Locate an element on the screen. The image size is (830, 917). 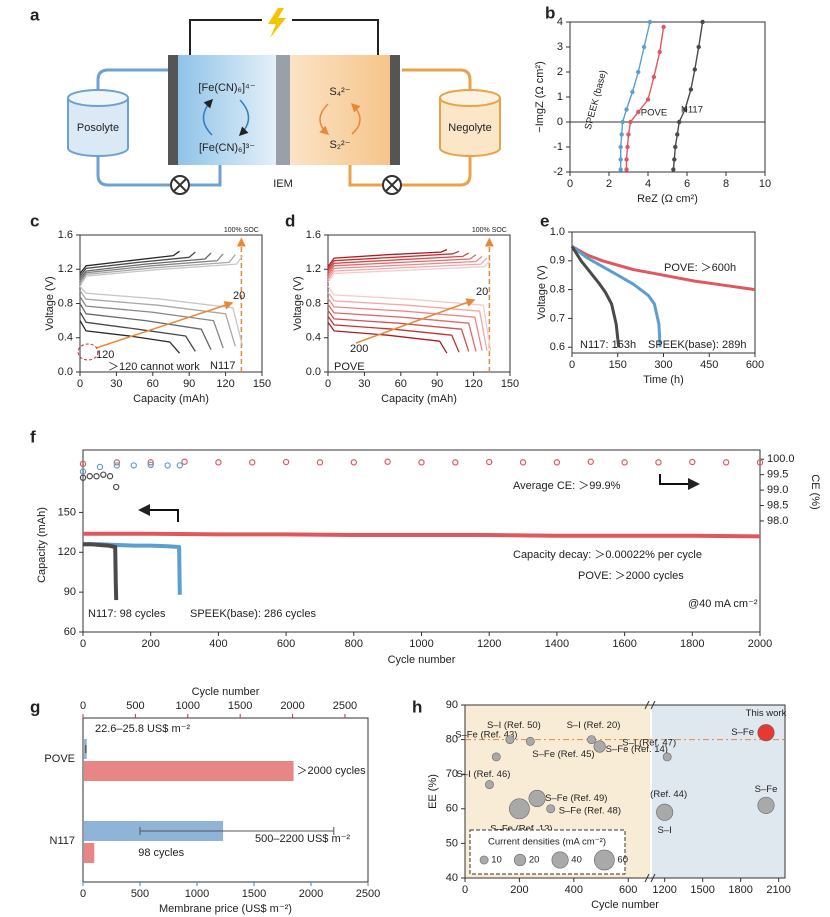
y-tick-label: 99.0 is located at coordinates (777, 490).